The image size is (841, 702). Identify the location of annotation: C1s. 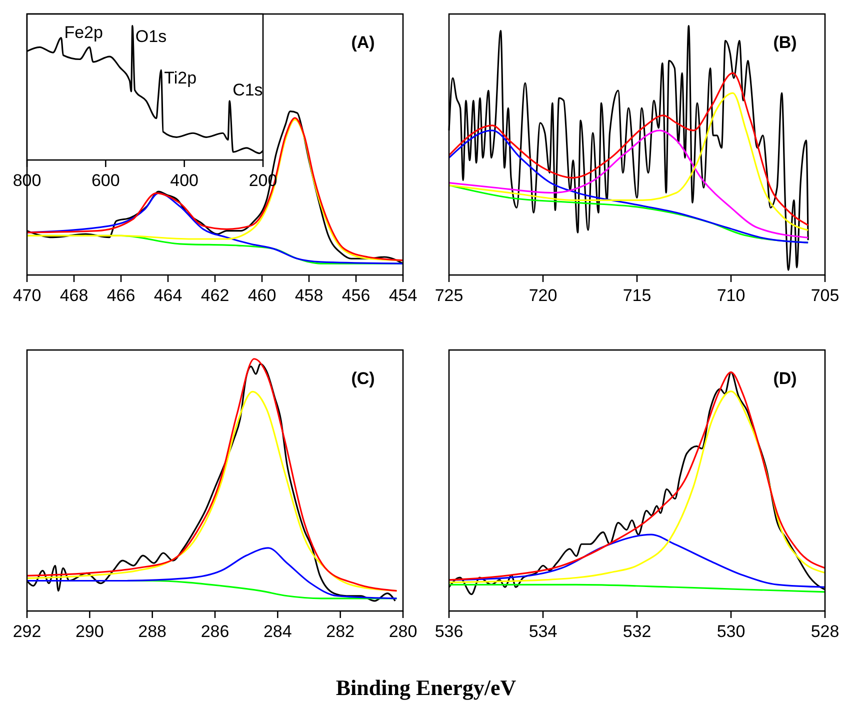
(247, 90).